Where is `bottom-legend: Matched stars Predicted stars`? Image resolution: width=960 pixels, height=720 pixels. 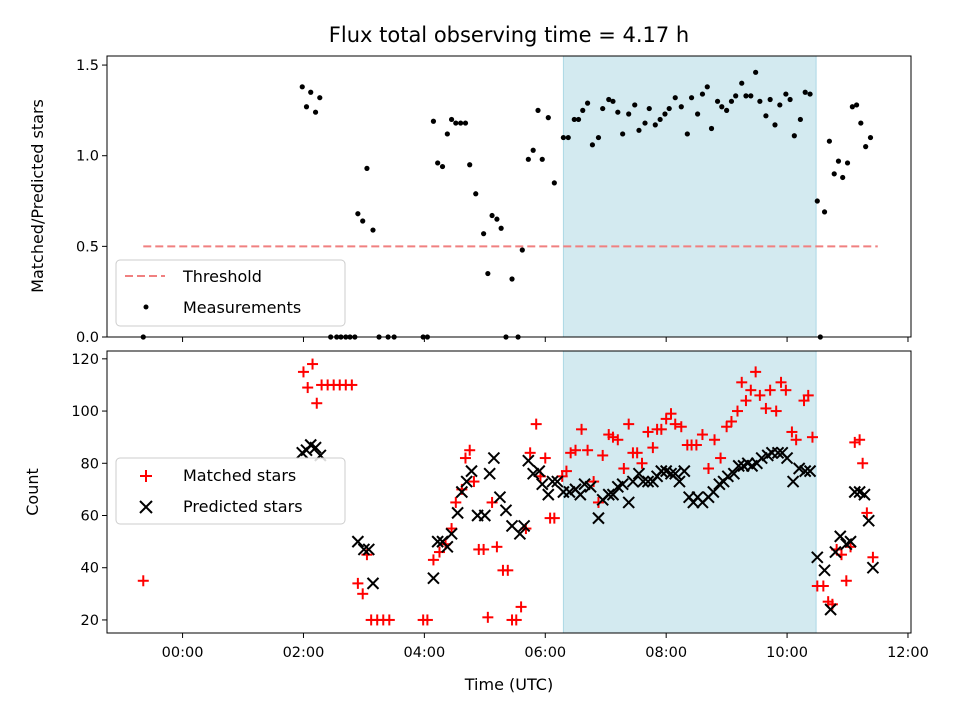 bottom-legend: Matched stars Predicted stars is located at coordinates (230, 491).